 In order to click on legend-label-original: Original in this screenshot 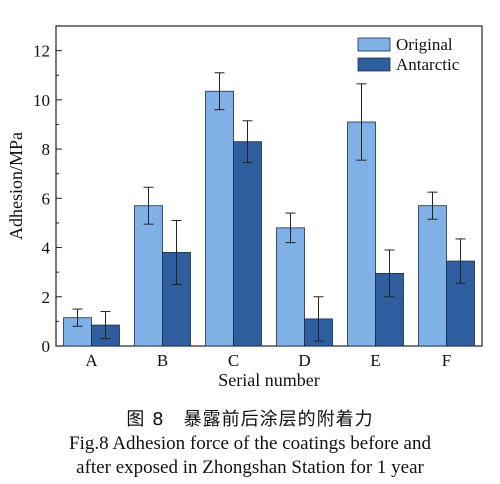, I will do `click(424, 44)`.